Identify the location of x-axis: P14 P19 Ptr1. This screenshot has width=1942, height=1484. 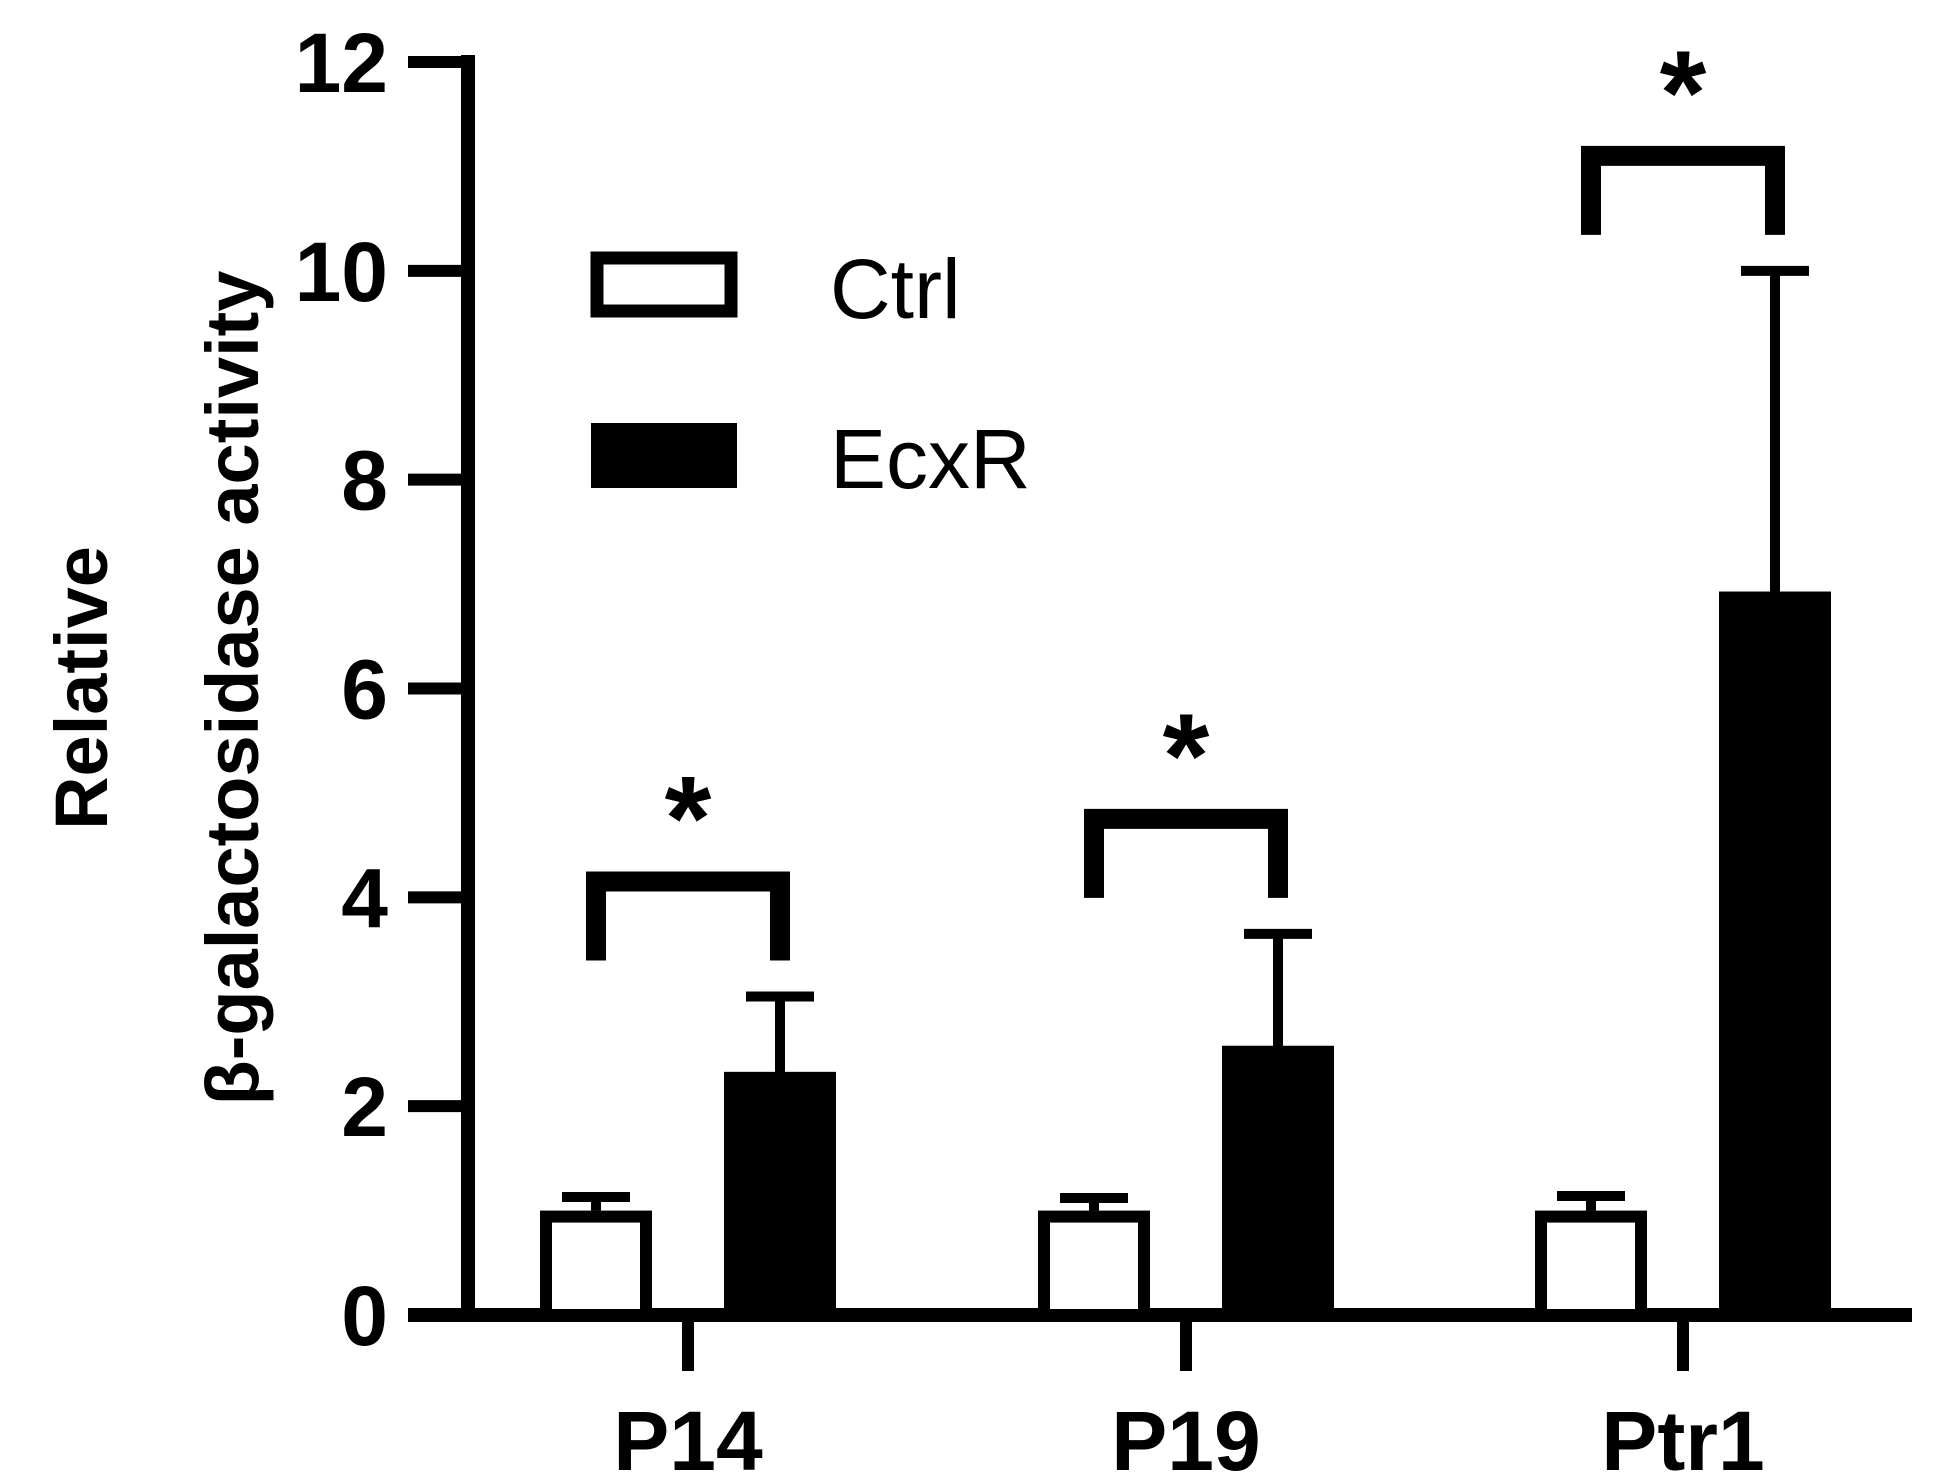
(1160, 1396).